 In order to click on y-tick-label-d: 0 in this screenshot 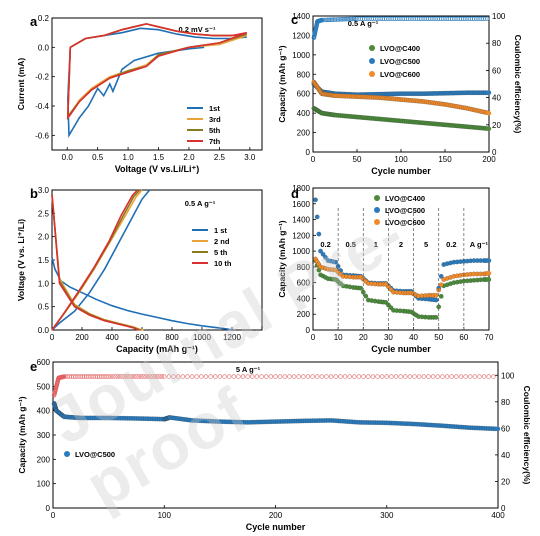, I will do `click(308, 330)`.